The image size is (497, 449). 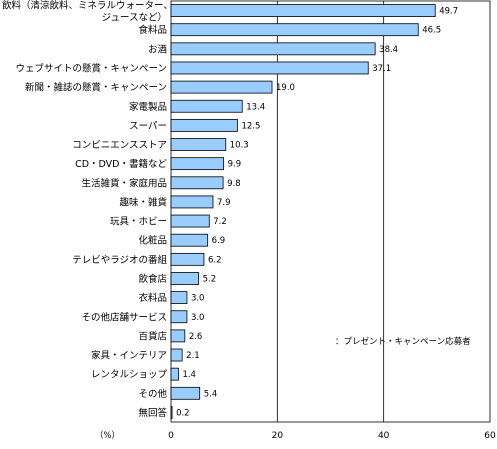 I want to click on bar-value-label: 7.2, so click(x=220, y=222).